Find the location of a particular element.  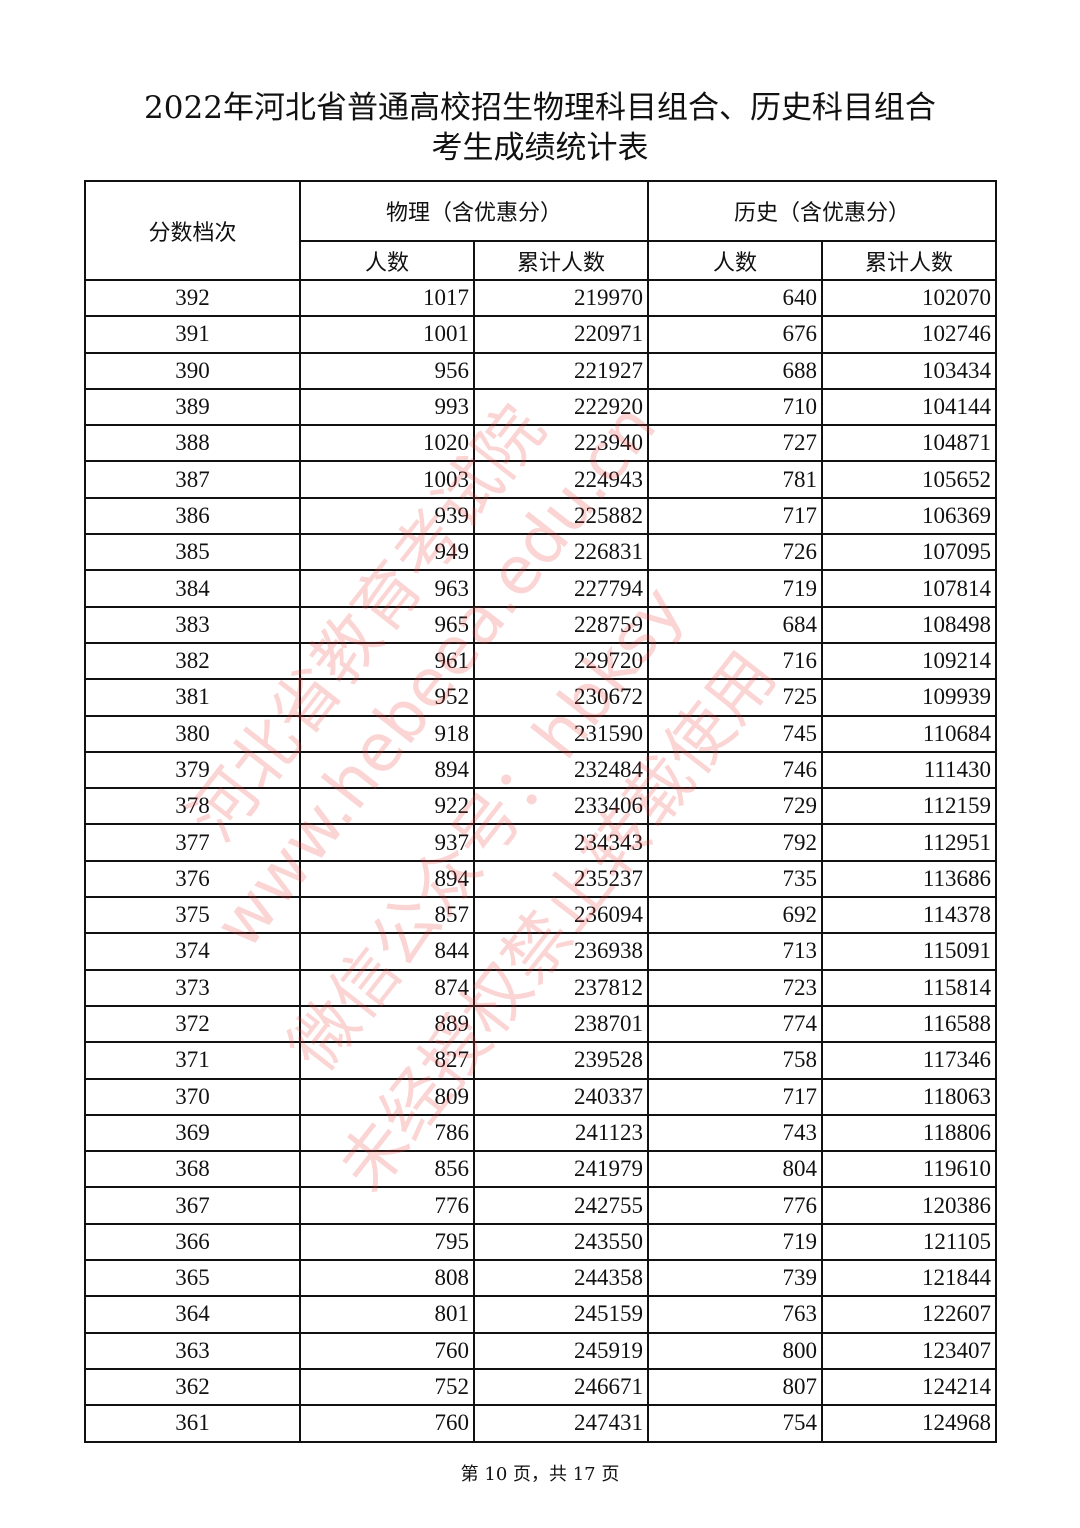

document-title: 2022年河北省普通高校招生物理科目组合、历史科目组合 is located at coordinates (540, 108).